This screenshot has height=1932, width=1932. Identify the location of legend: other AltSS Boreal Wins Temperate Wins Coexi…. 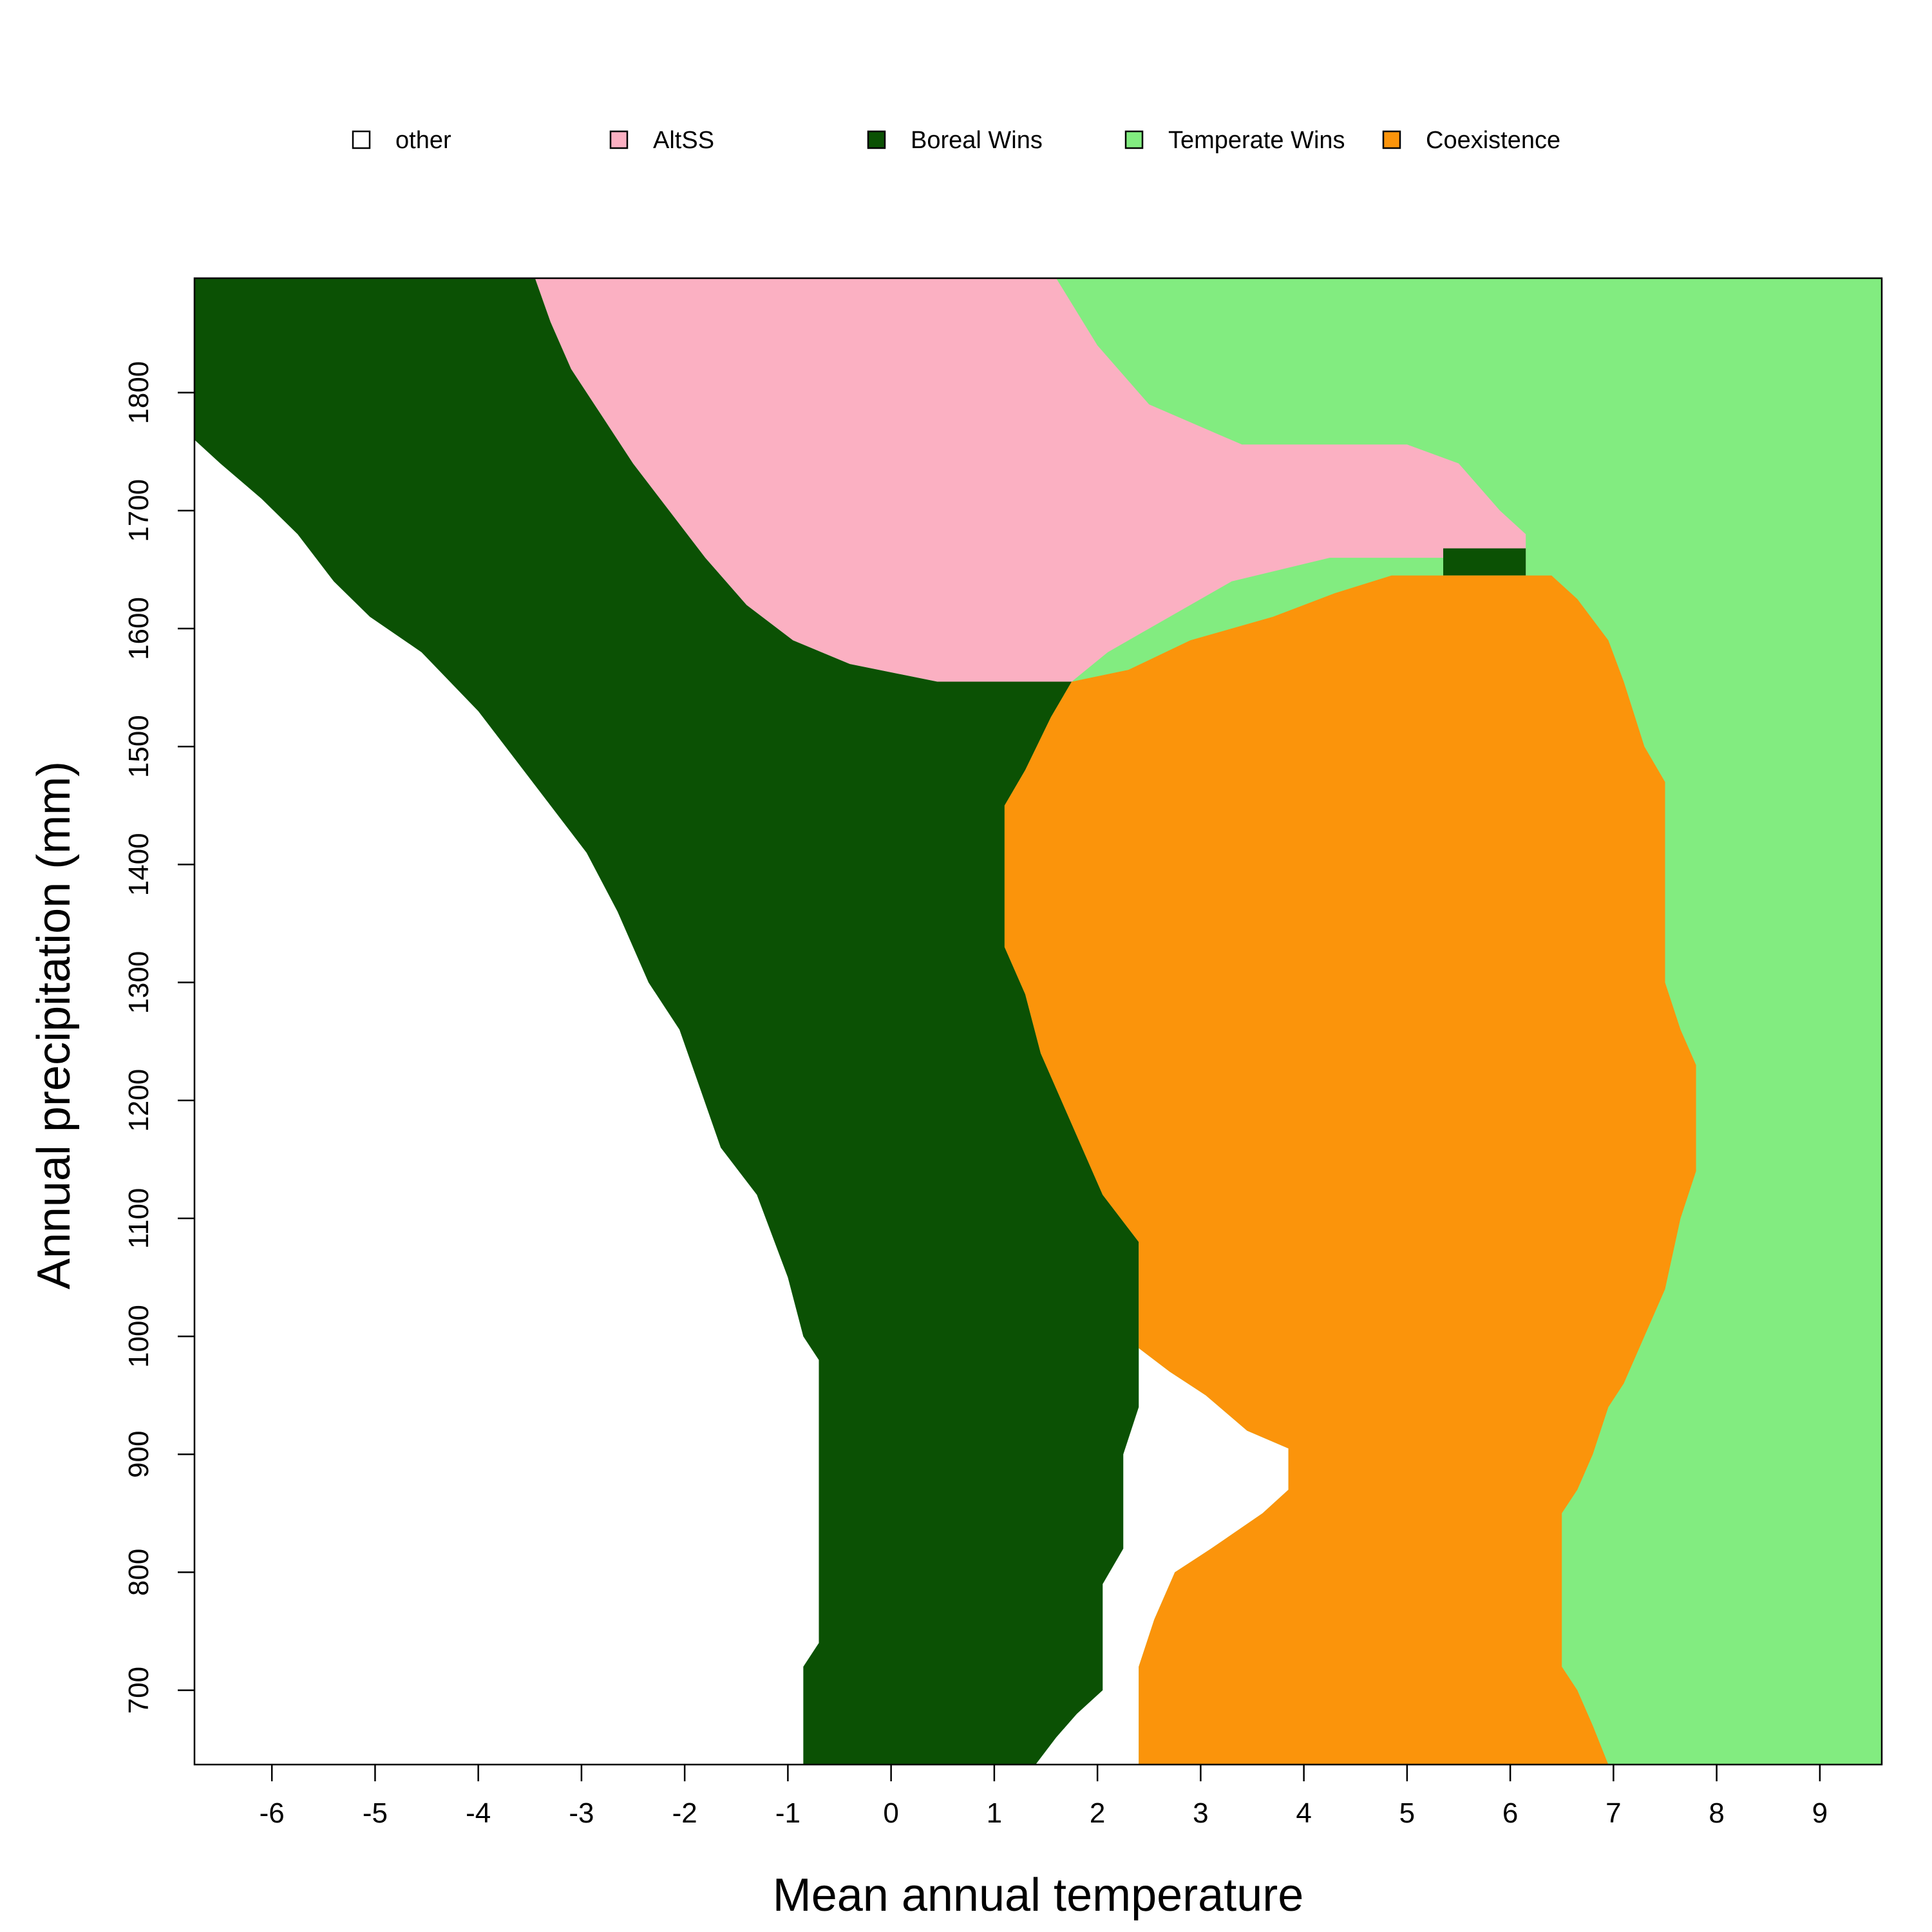
(956, 140).